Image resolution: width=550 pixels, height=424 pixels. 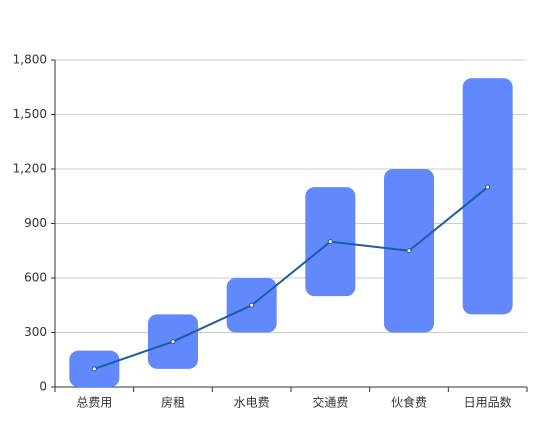 I want to click on range-bar, so click(x=487, y=196).